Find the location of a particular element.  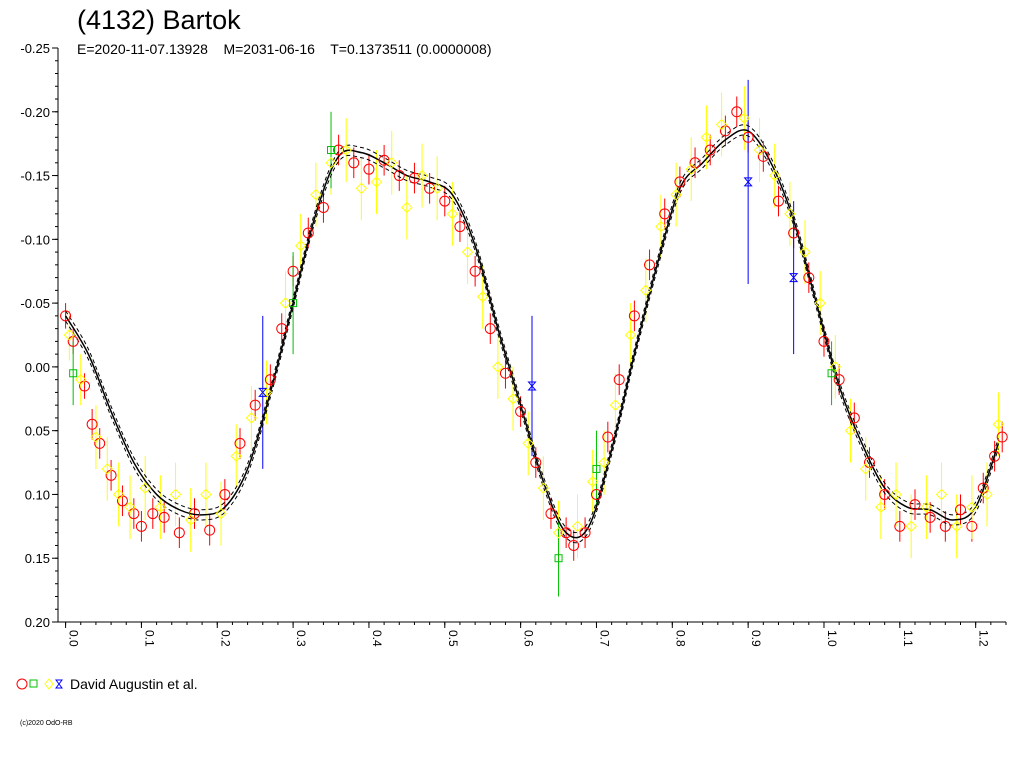

x-tick-label: 0.6 is located at coordinates (529, 638).